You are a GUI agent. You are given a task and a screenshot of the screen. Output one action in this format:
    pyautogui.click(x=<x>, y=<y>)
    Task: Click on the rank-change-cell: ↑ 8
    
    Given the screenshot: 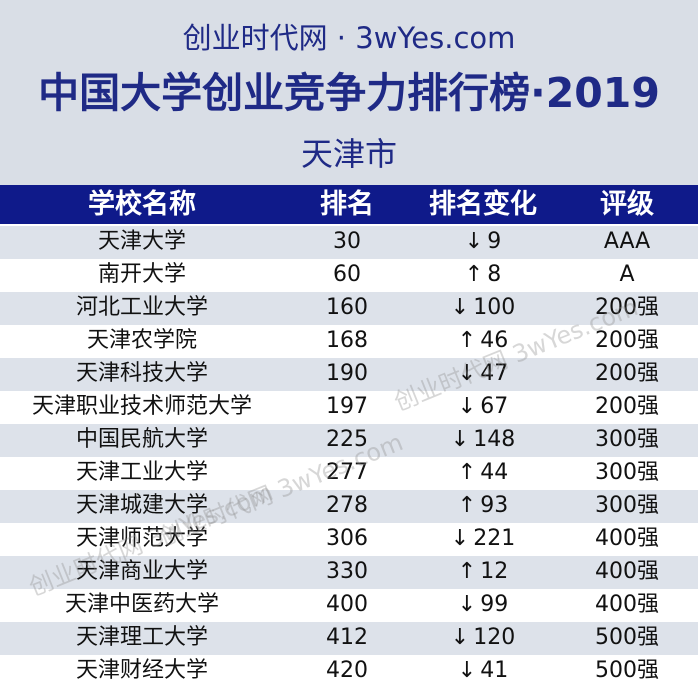 What is the action you would take?
    pyautogui.click(x=483, y=274)
    